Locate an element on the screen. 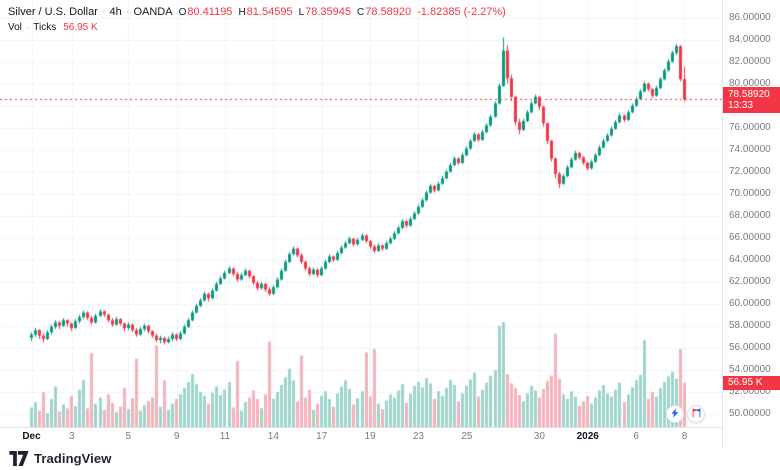  volume-source-label: Ticks is located at coordinates (45, 27).